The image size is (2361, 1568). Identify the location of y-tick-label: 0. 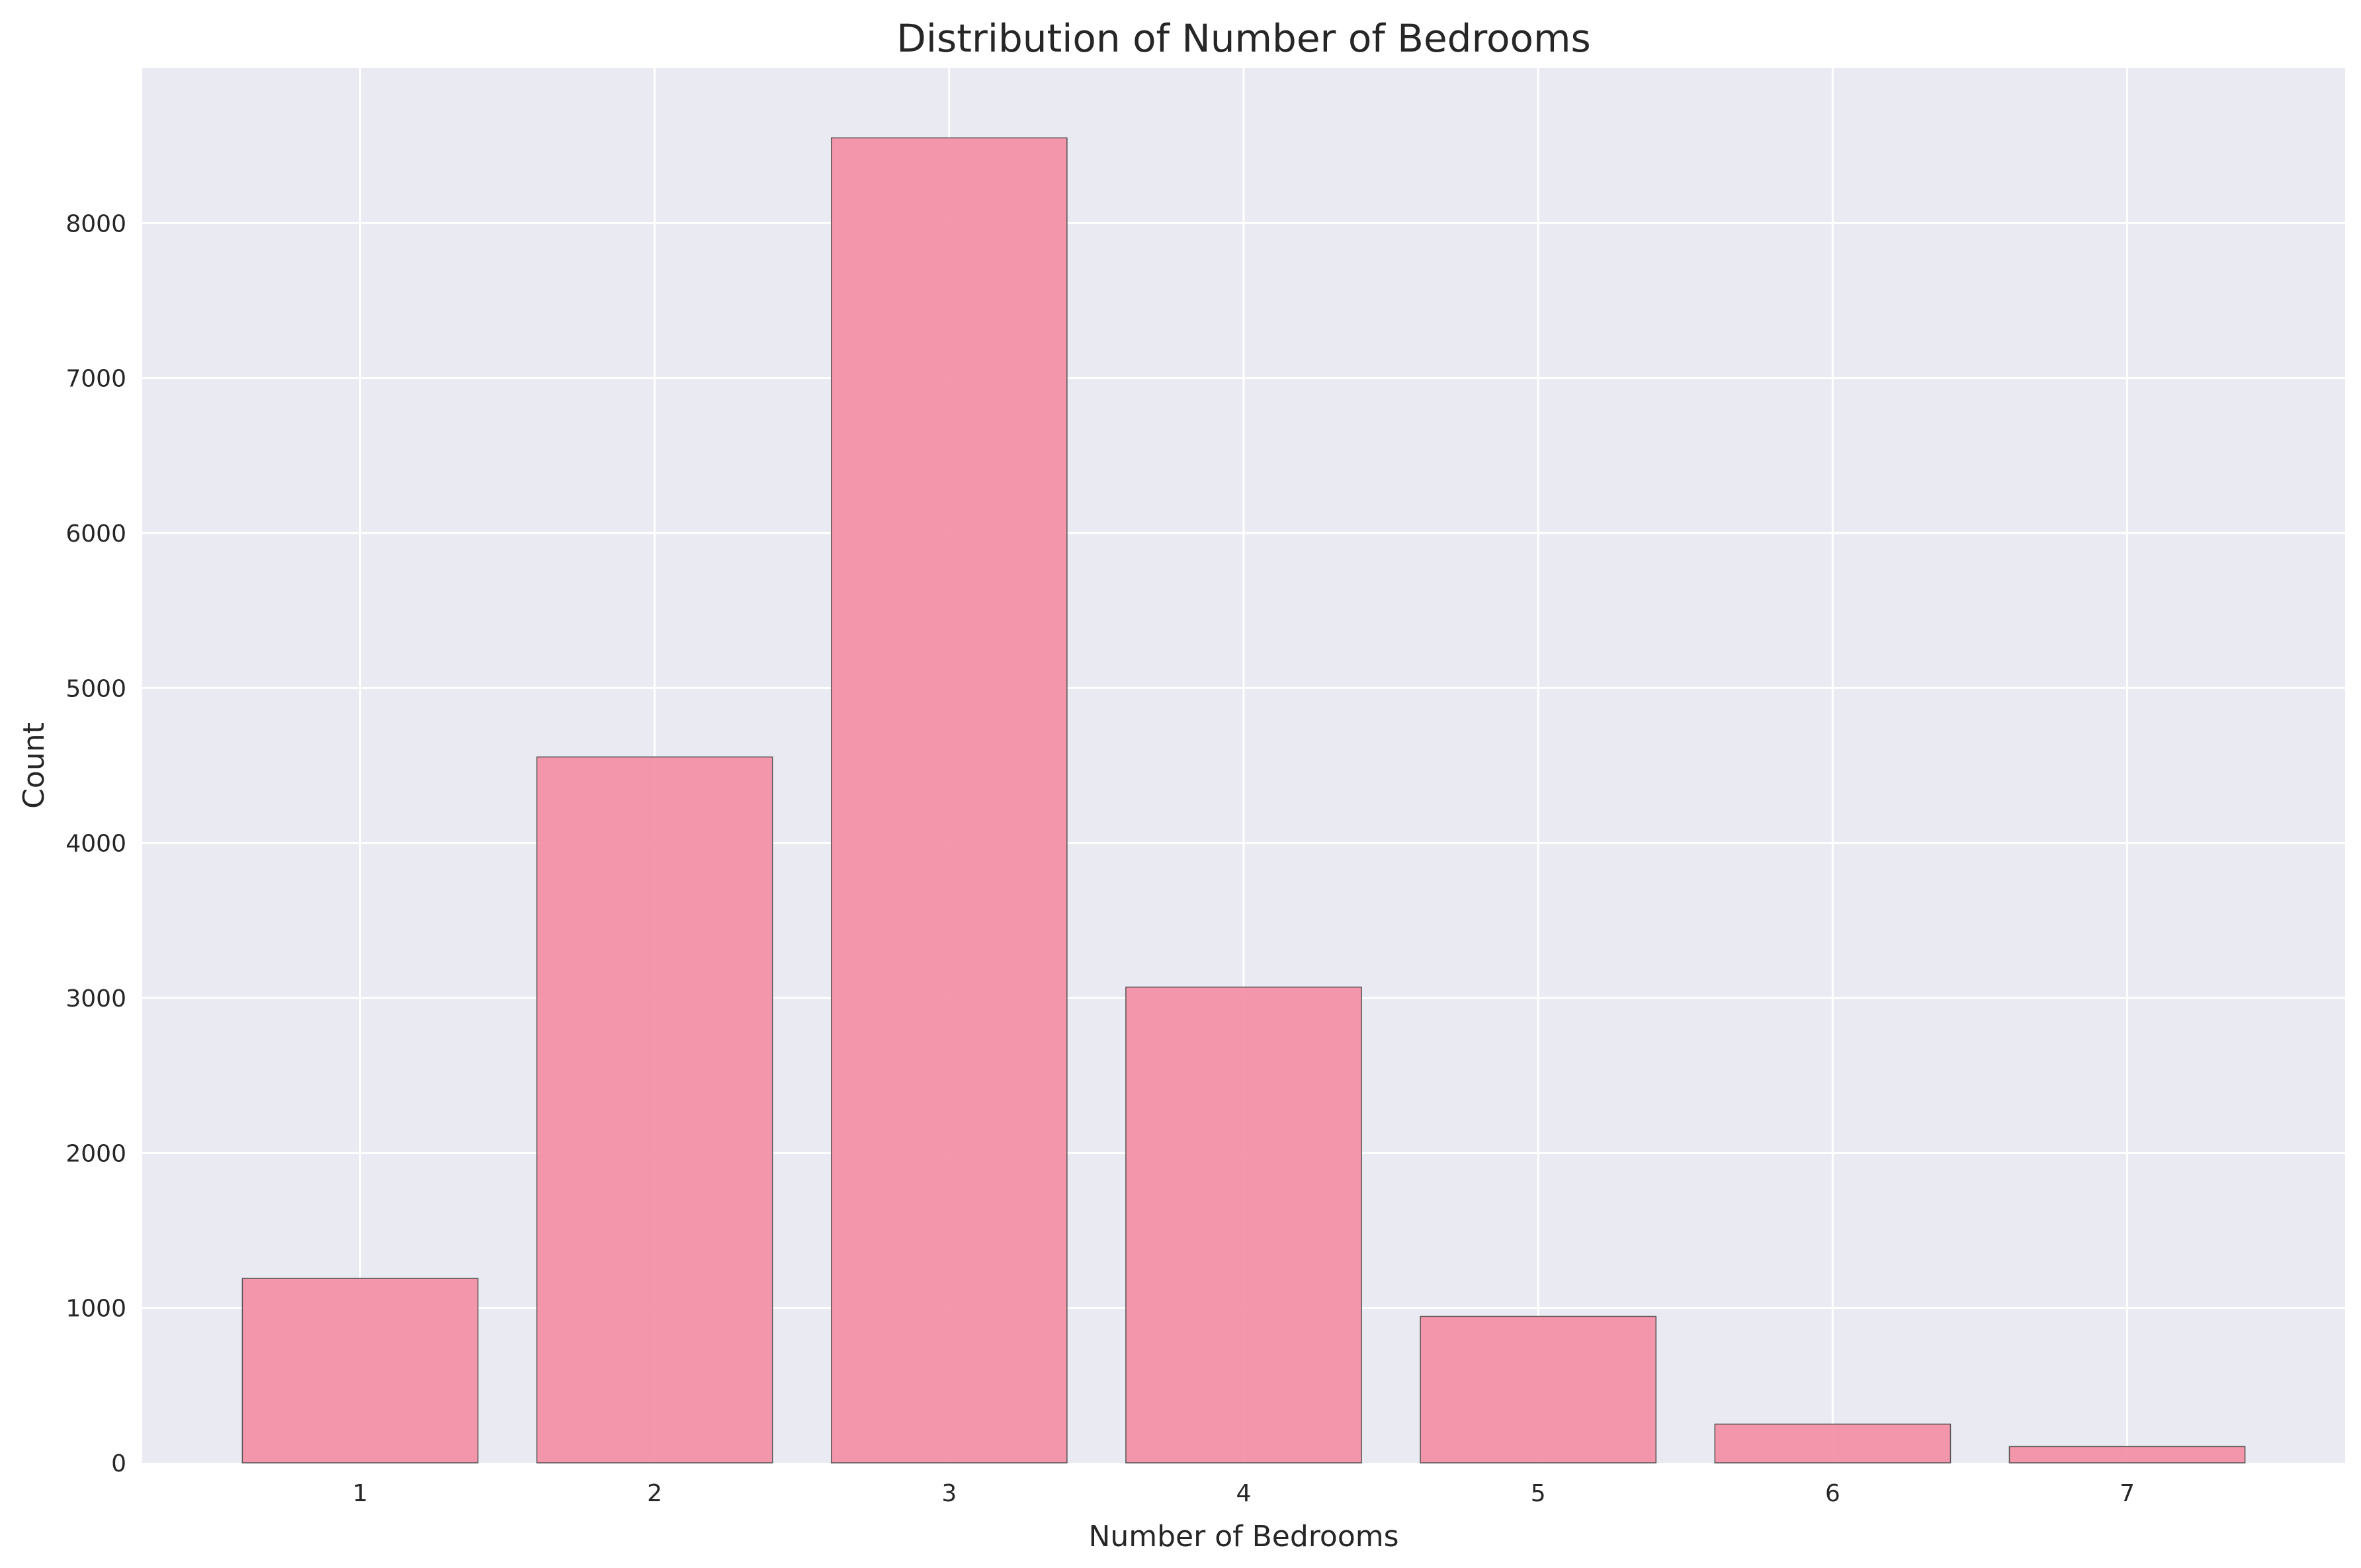
(118, 1463).